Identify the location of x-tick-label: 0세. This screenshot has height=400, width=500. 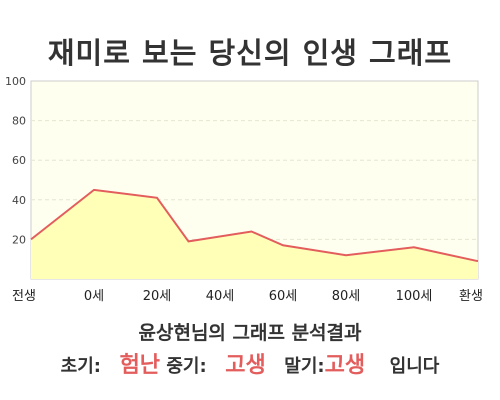
(94, 296).